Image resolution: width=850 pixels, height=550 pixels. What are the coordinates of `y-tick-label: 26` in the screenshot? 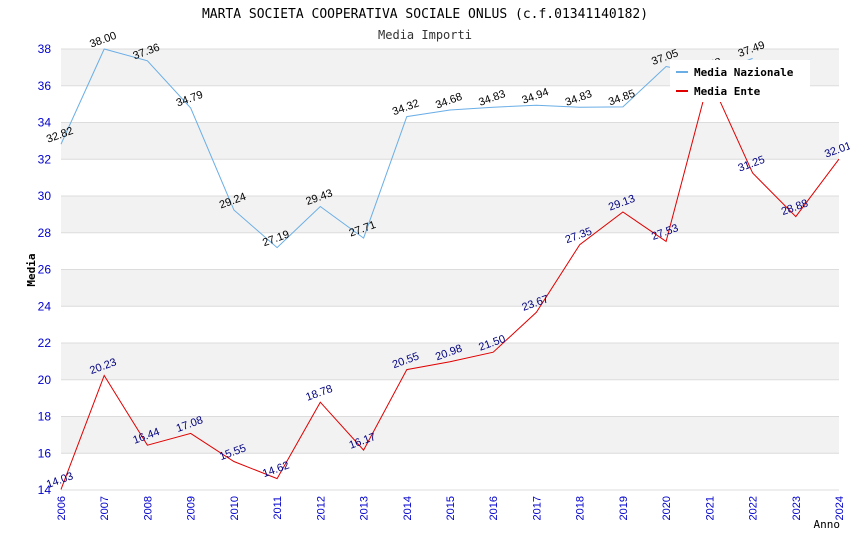 It's located at (45, 270).